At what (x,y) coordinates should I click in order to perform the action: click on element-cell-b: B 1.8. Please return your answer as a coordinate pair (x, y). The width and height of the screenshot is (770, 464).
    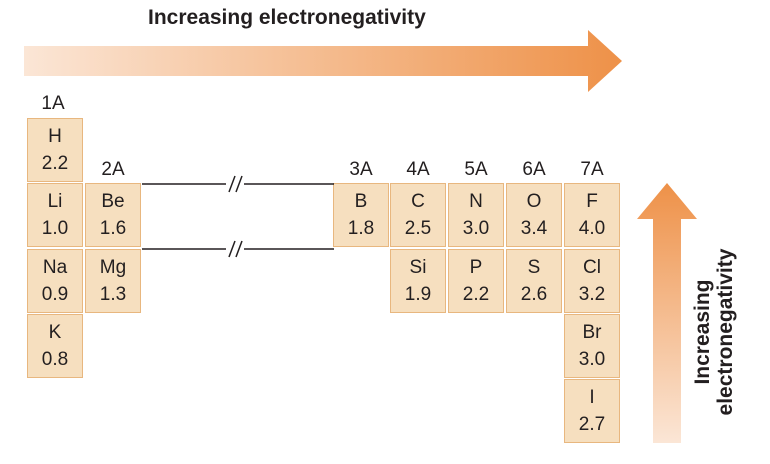
    Looking at the image, I should click on (361, 215).